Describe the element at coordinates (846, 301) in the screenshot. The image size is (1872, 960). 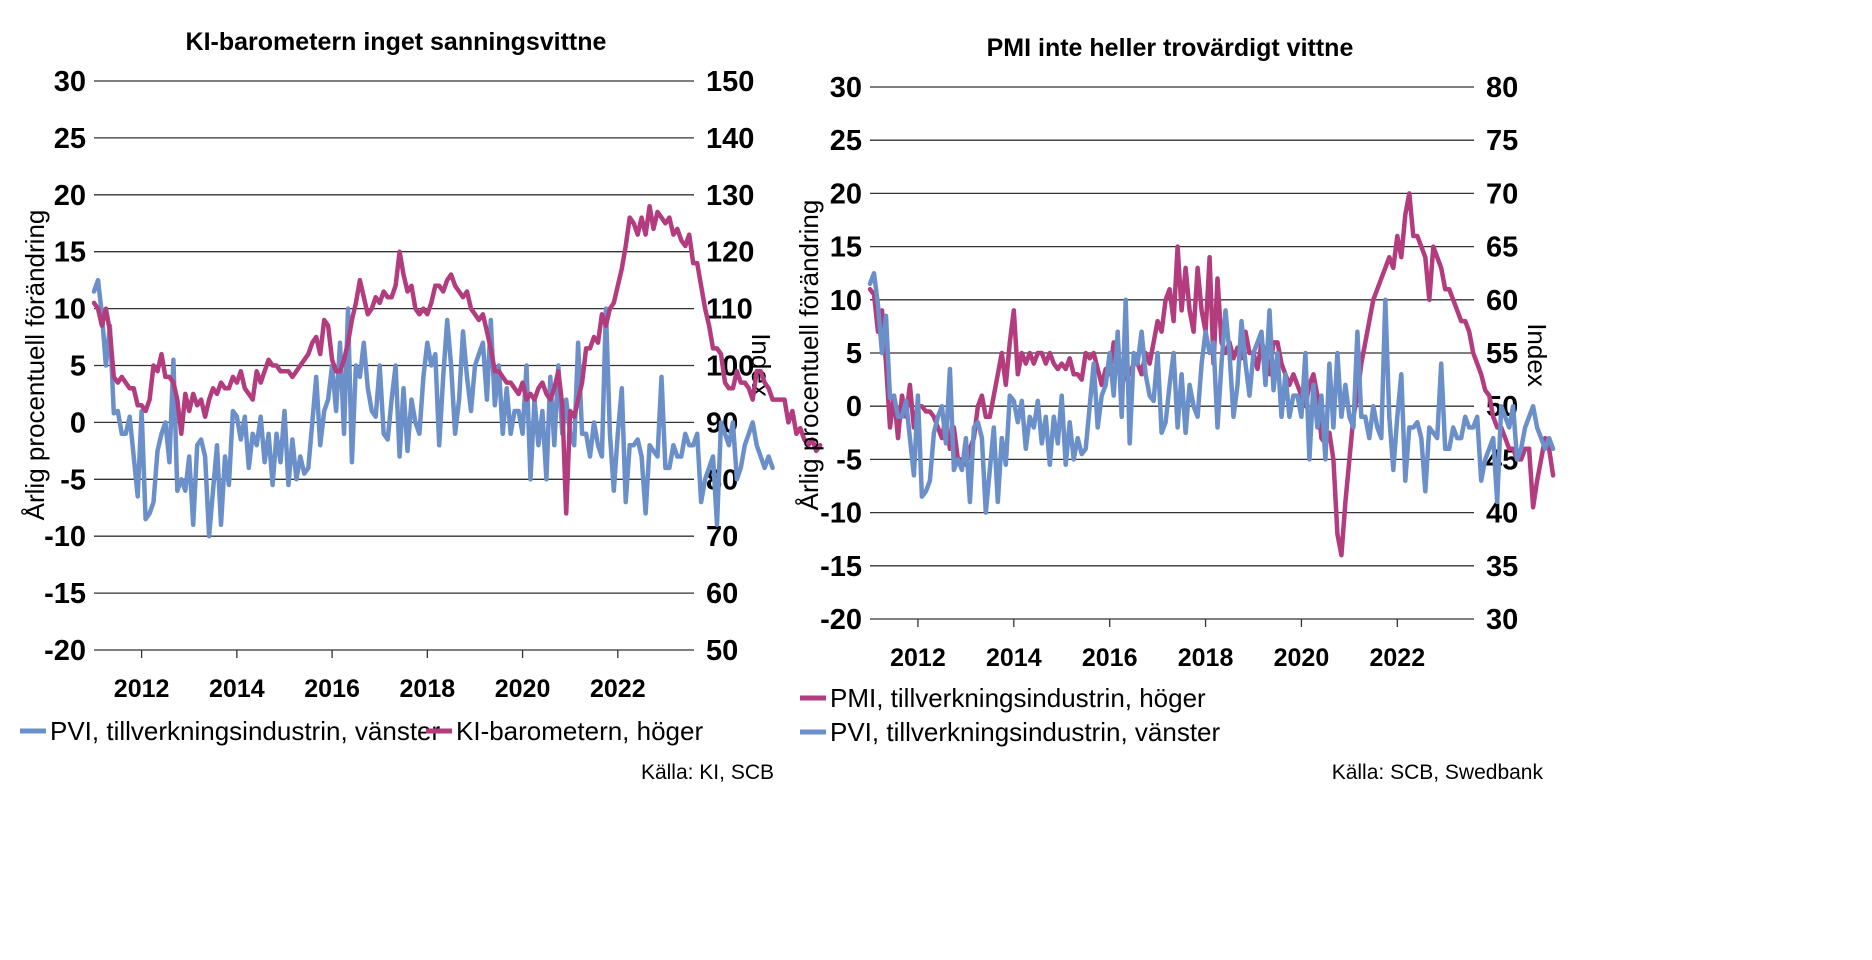
I see `right-y-tick-label: 10` at that location.